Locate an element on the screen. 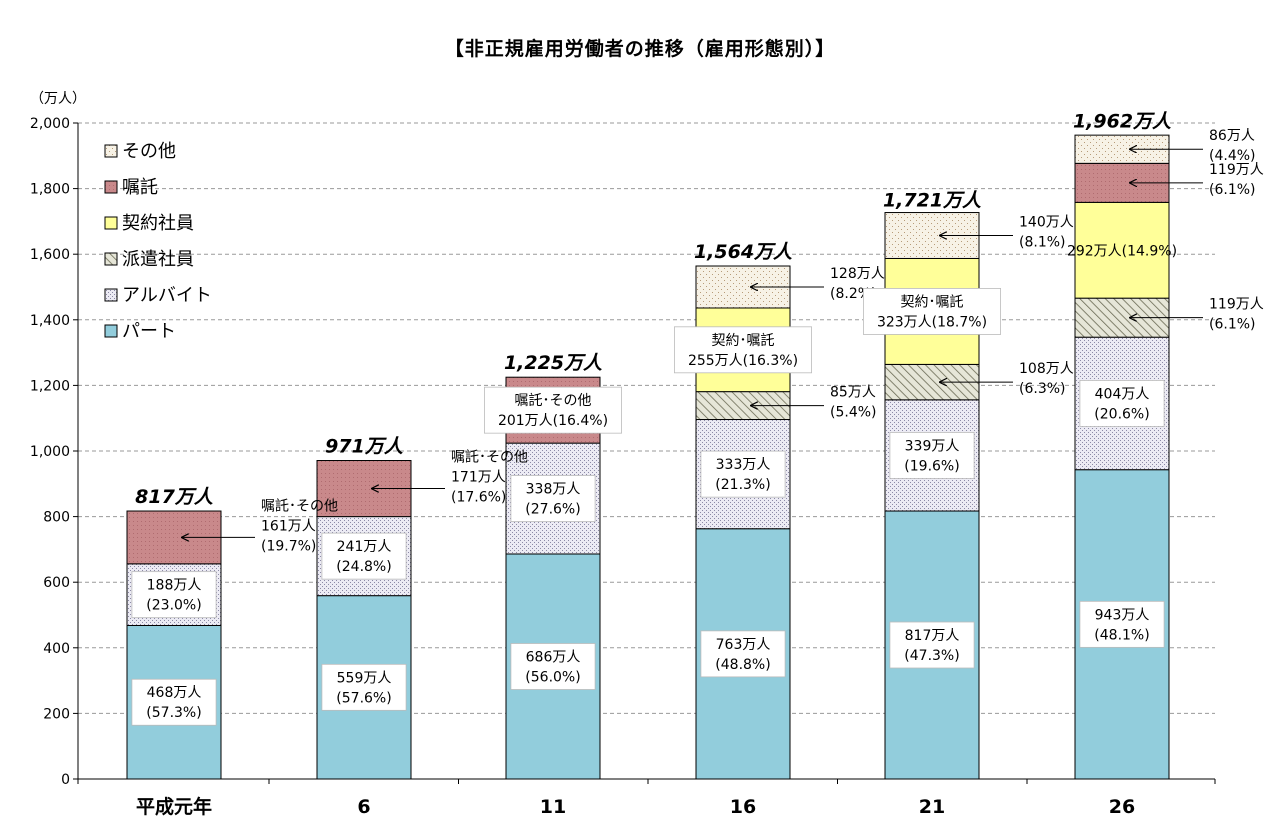 Image resolution: width=1280 pixels, height=836 pixels. segment-label-line: 338万人 is located at coordinates (553, 490).